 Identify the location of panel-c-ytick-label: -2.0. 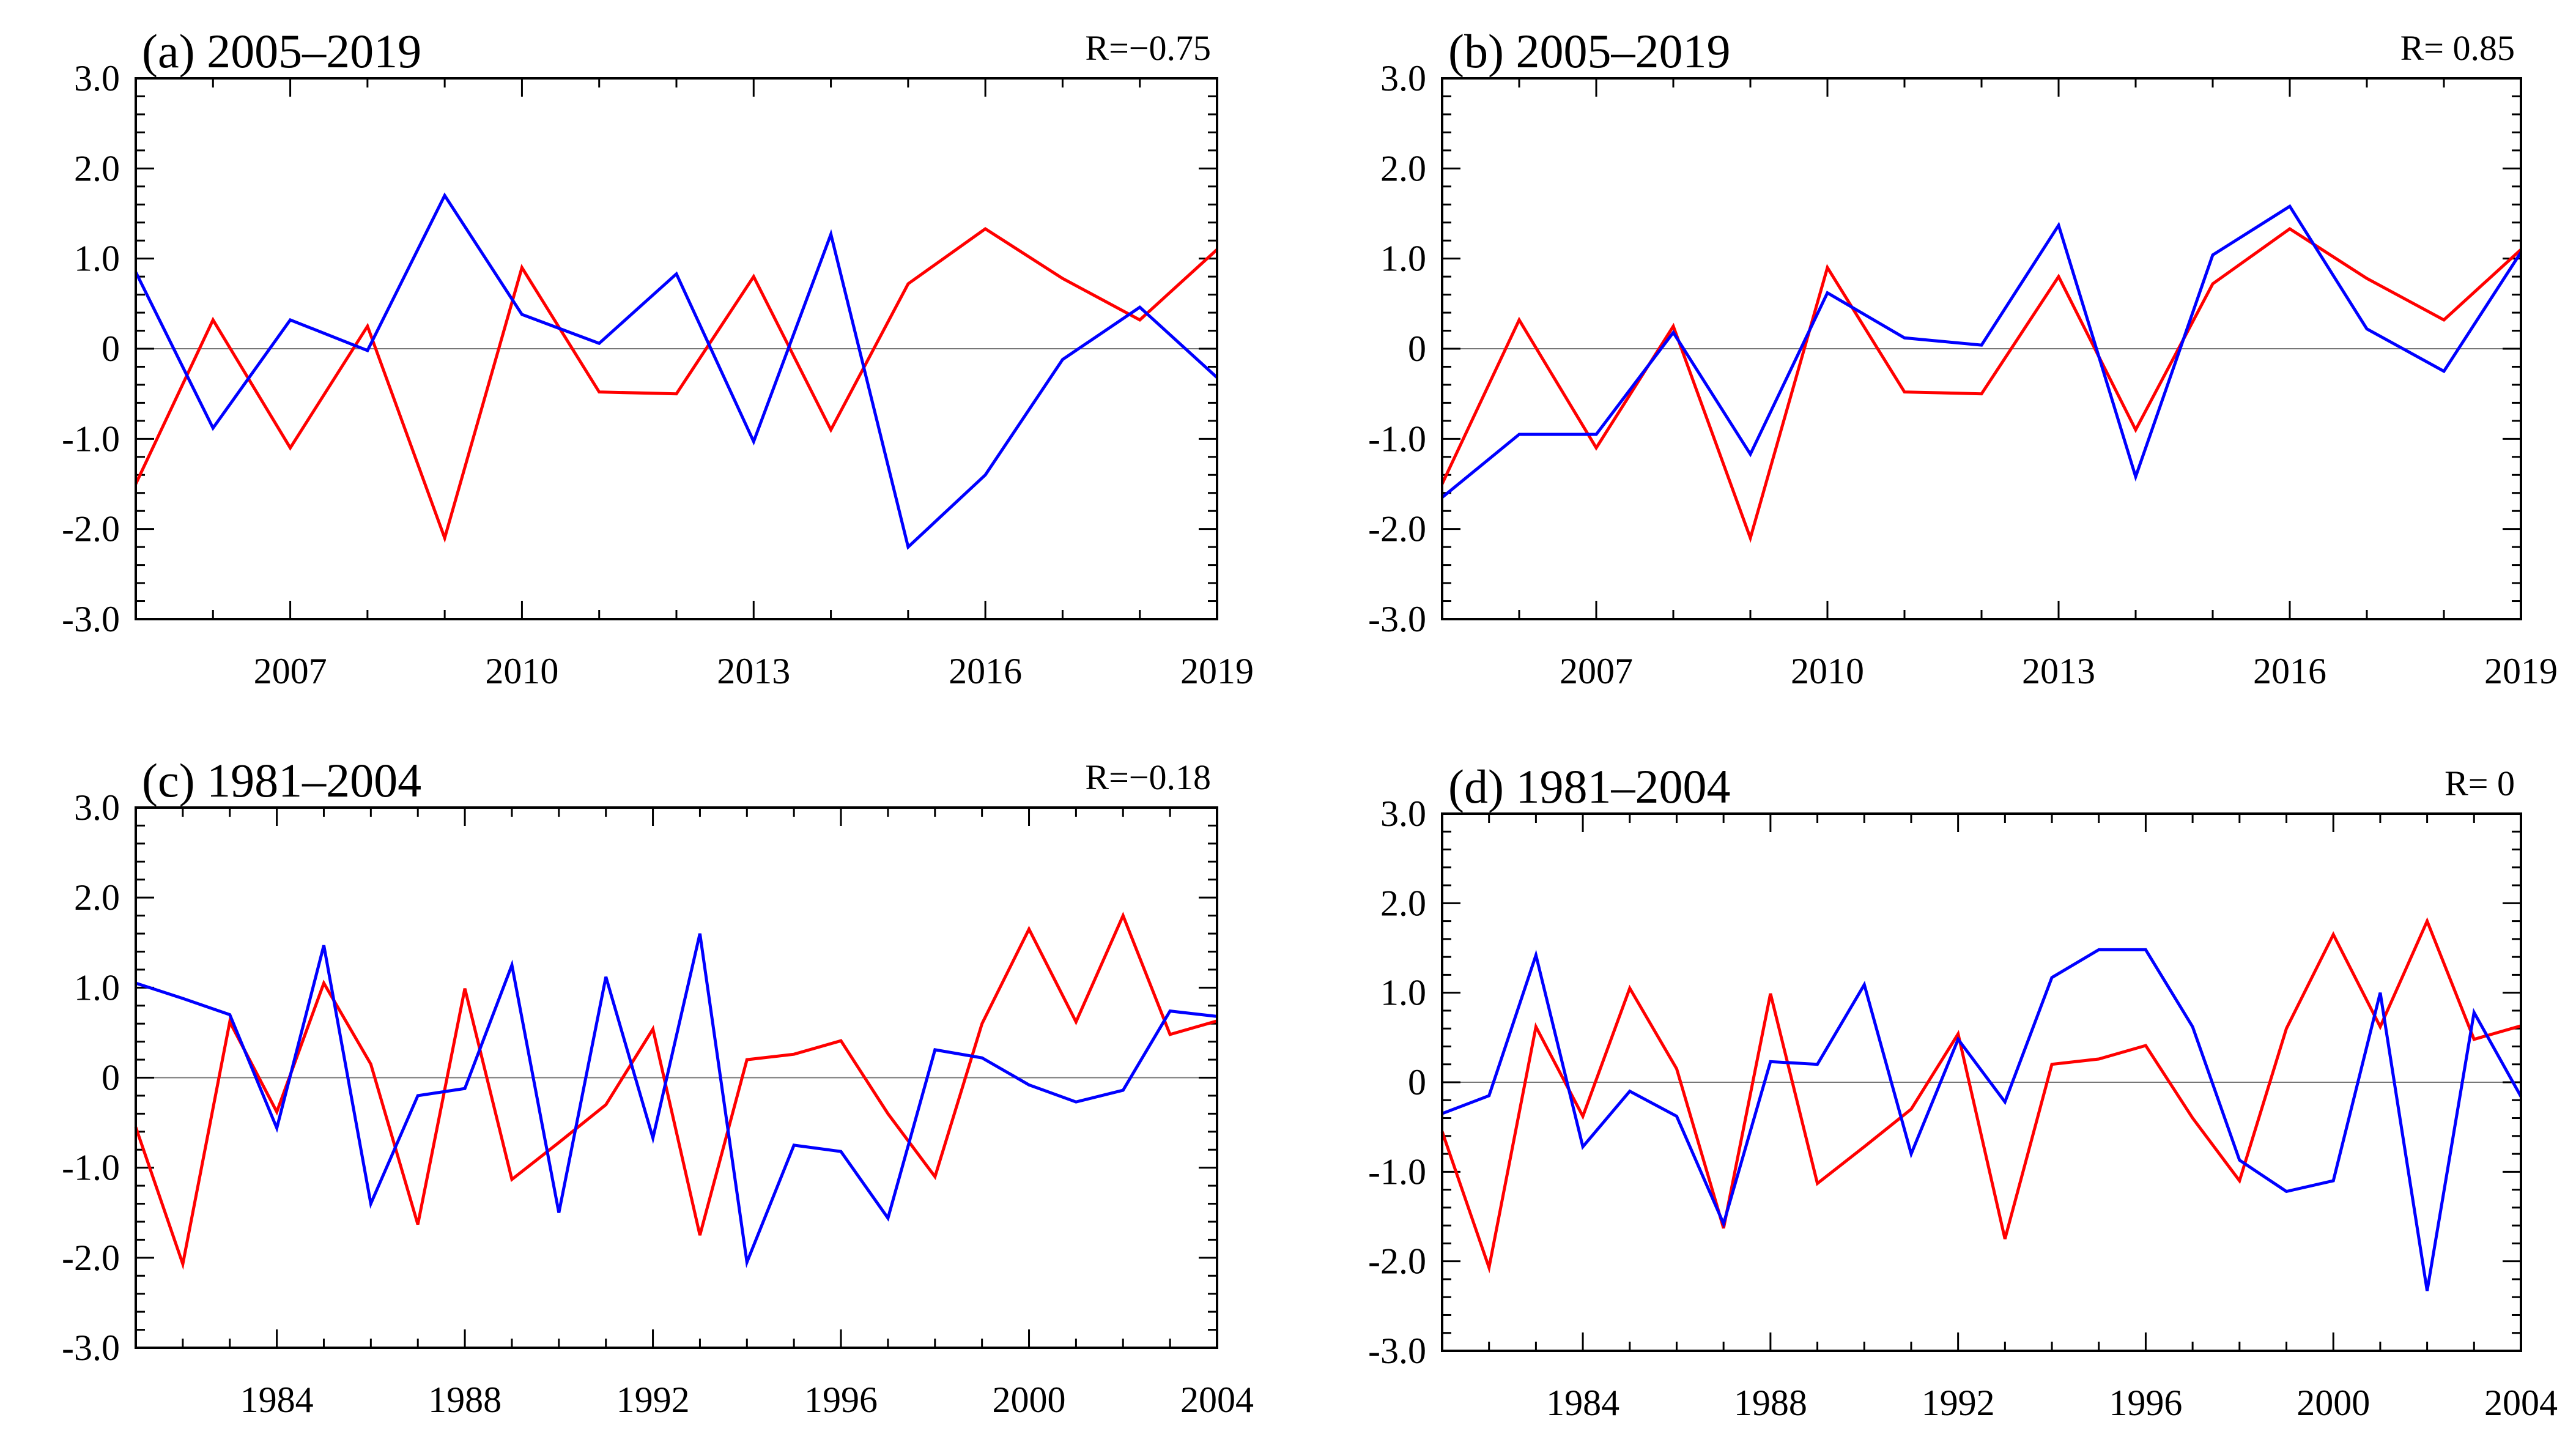
(91, 1258).